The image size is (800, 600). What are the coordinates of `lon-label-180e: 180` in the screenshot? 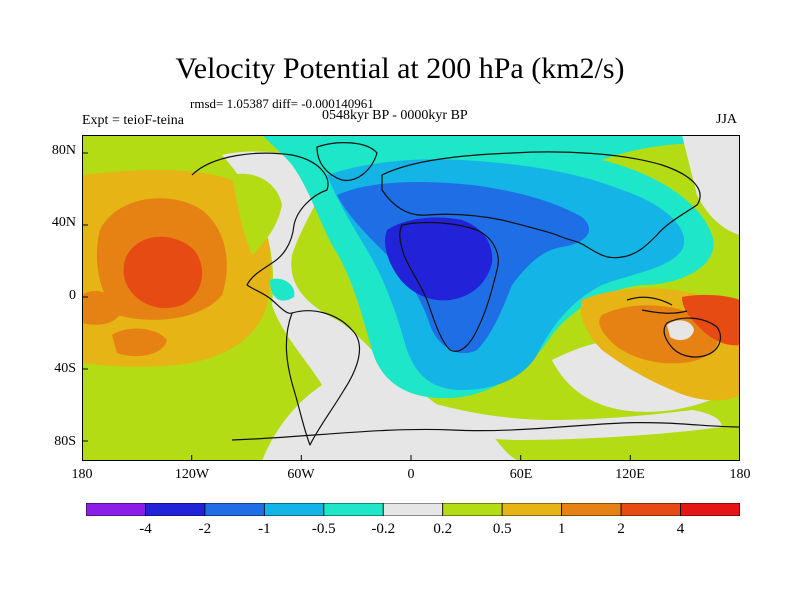 It's located at (740, 474).